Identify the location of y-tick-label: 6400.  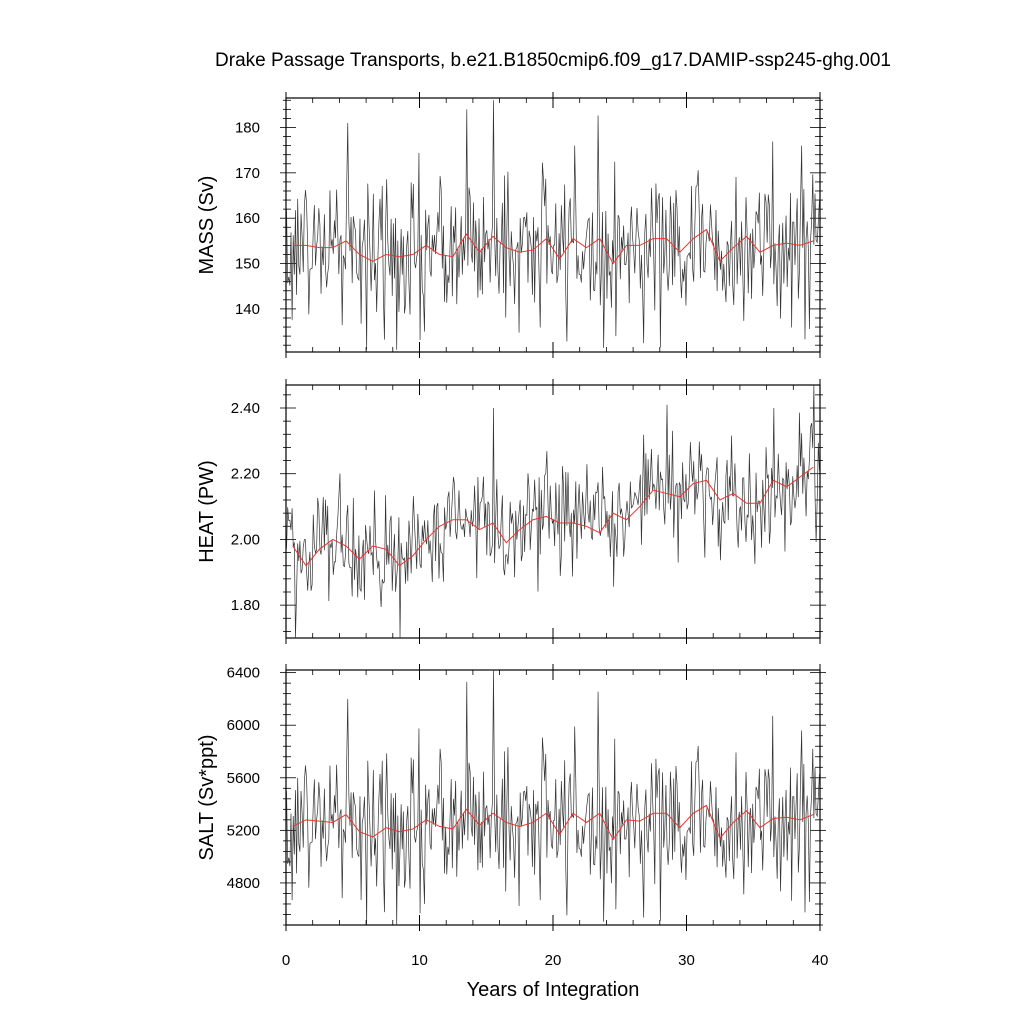
(243, 673).